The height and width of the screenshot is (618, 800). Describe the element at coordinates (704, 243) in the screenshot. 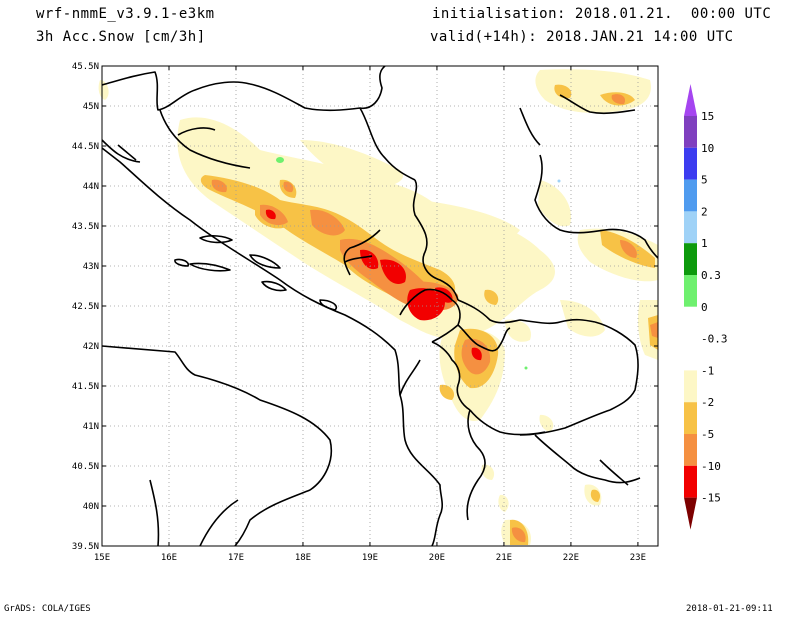

I see `colorbar-label: 1` at that location.